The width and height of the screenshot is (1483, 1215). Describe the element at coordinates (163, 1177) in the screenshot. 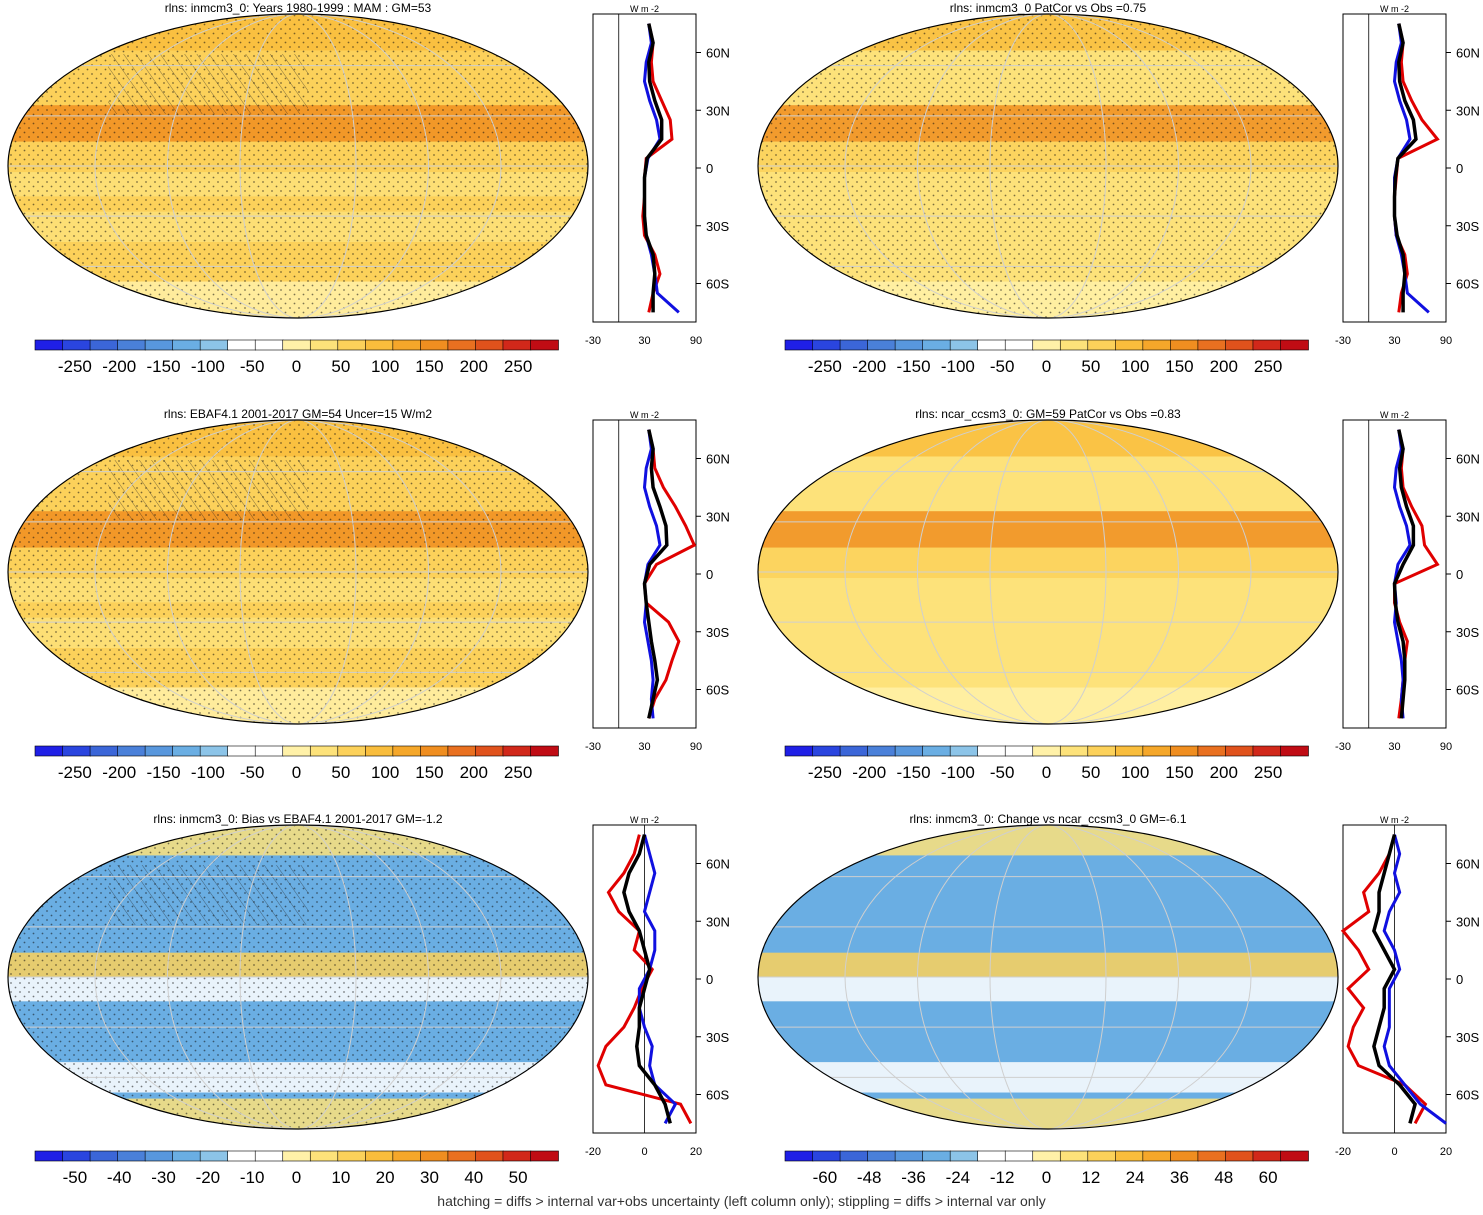

I see `colorbar-label: -30` at that location.